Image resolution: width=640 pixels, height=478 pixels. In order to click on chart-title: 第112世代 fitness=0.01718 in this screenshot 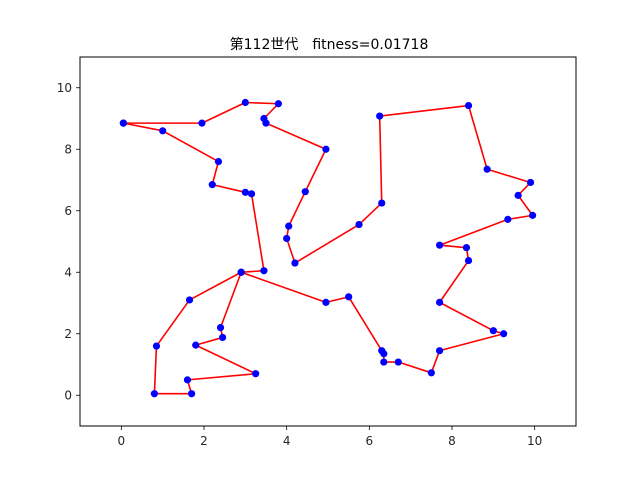, I will do `click(329, 44)`.